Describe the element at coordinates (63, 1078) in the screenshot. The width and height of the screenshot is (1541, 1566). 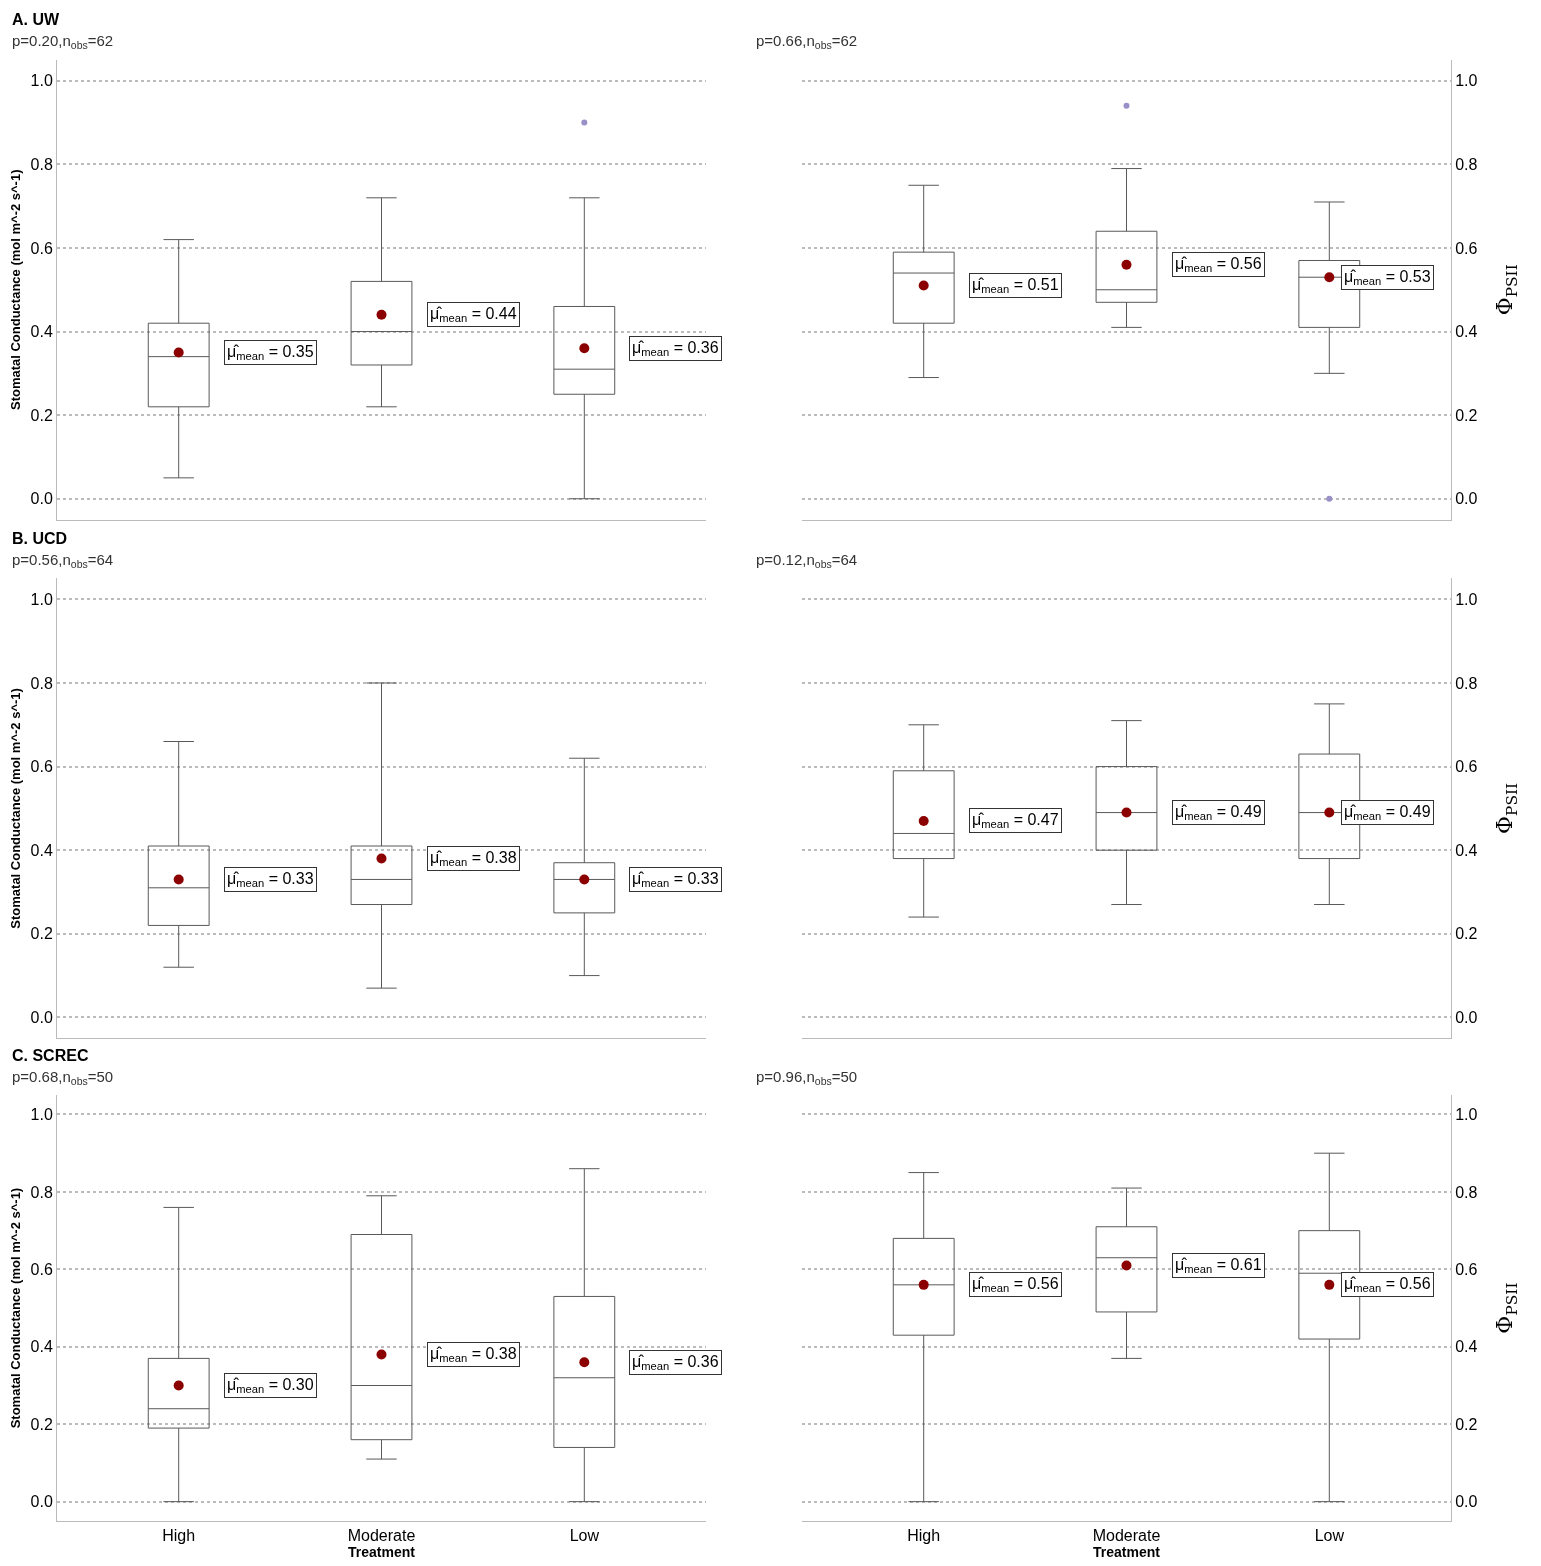
I see `chart-subtitle: p=0.68,n$_{obs}$=50` at that location.